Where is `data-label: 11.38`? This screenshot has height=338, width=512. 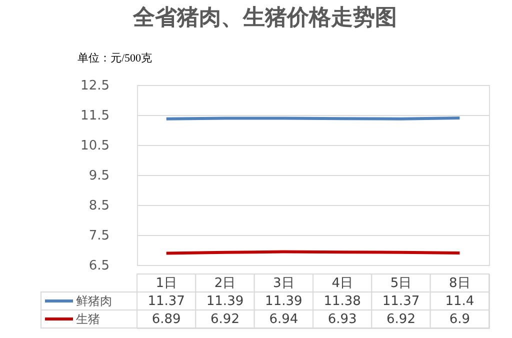 data-label: 11.38 is located at coordinates (342, 301).